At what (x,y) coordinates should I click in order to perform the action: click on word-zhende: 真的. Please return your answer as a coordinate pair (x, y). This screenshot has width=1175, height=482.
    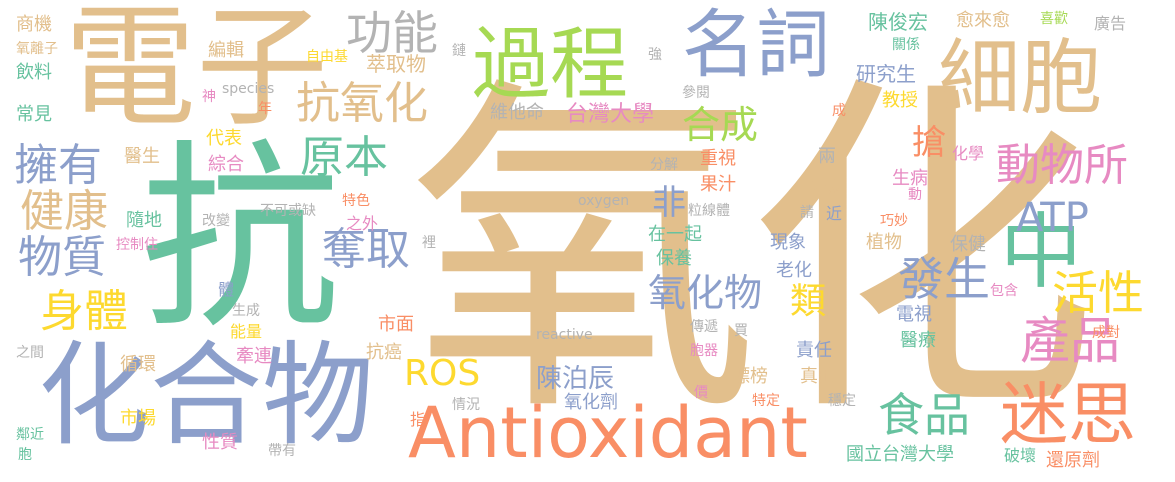
    Looking at the image, I should click on (818, 376).